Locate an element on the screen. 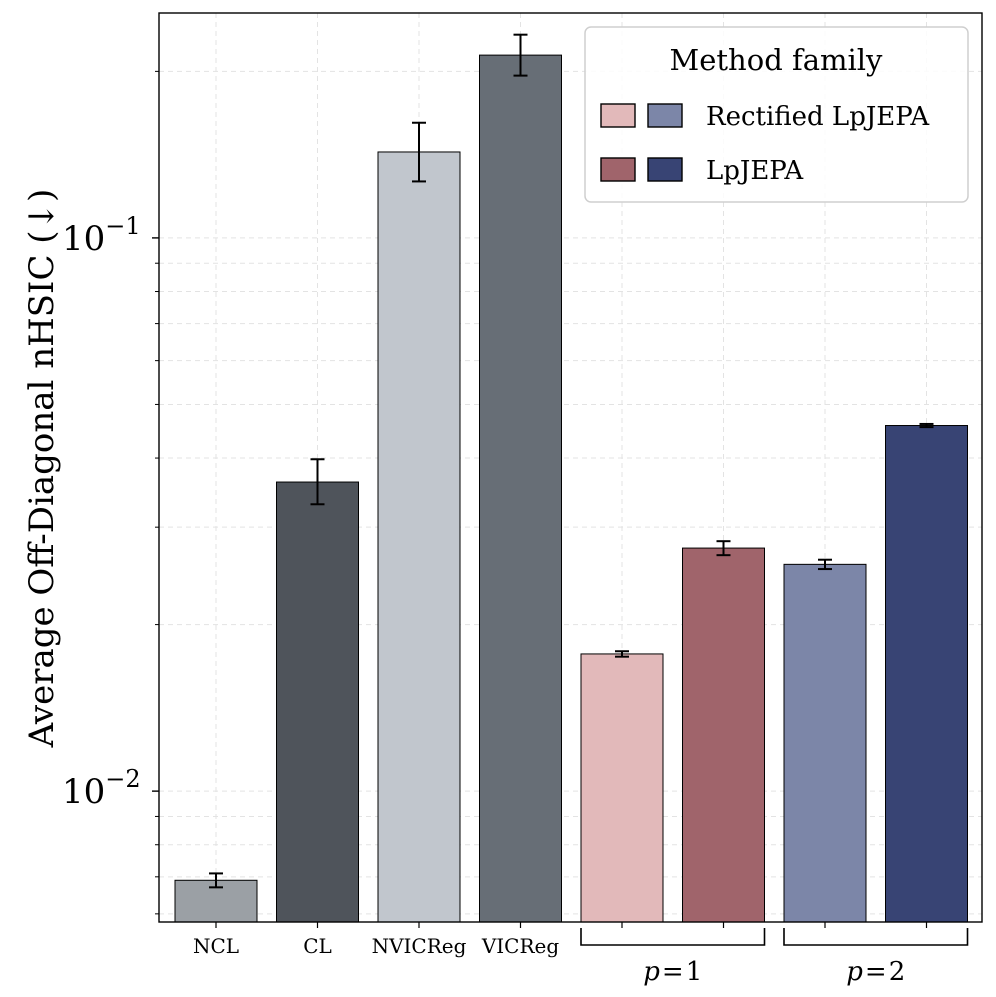  group-label: p=1 is located at coordinates (672, 972).